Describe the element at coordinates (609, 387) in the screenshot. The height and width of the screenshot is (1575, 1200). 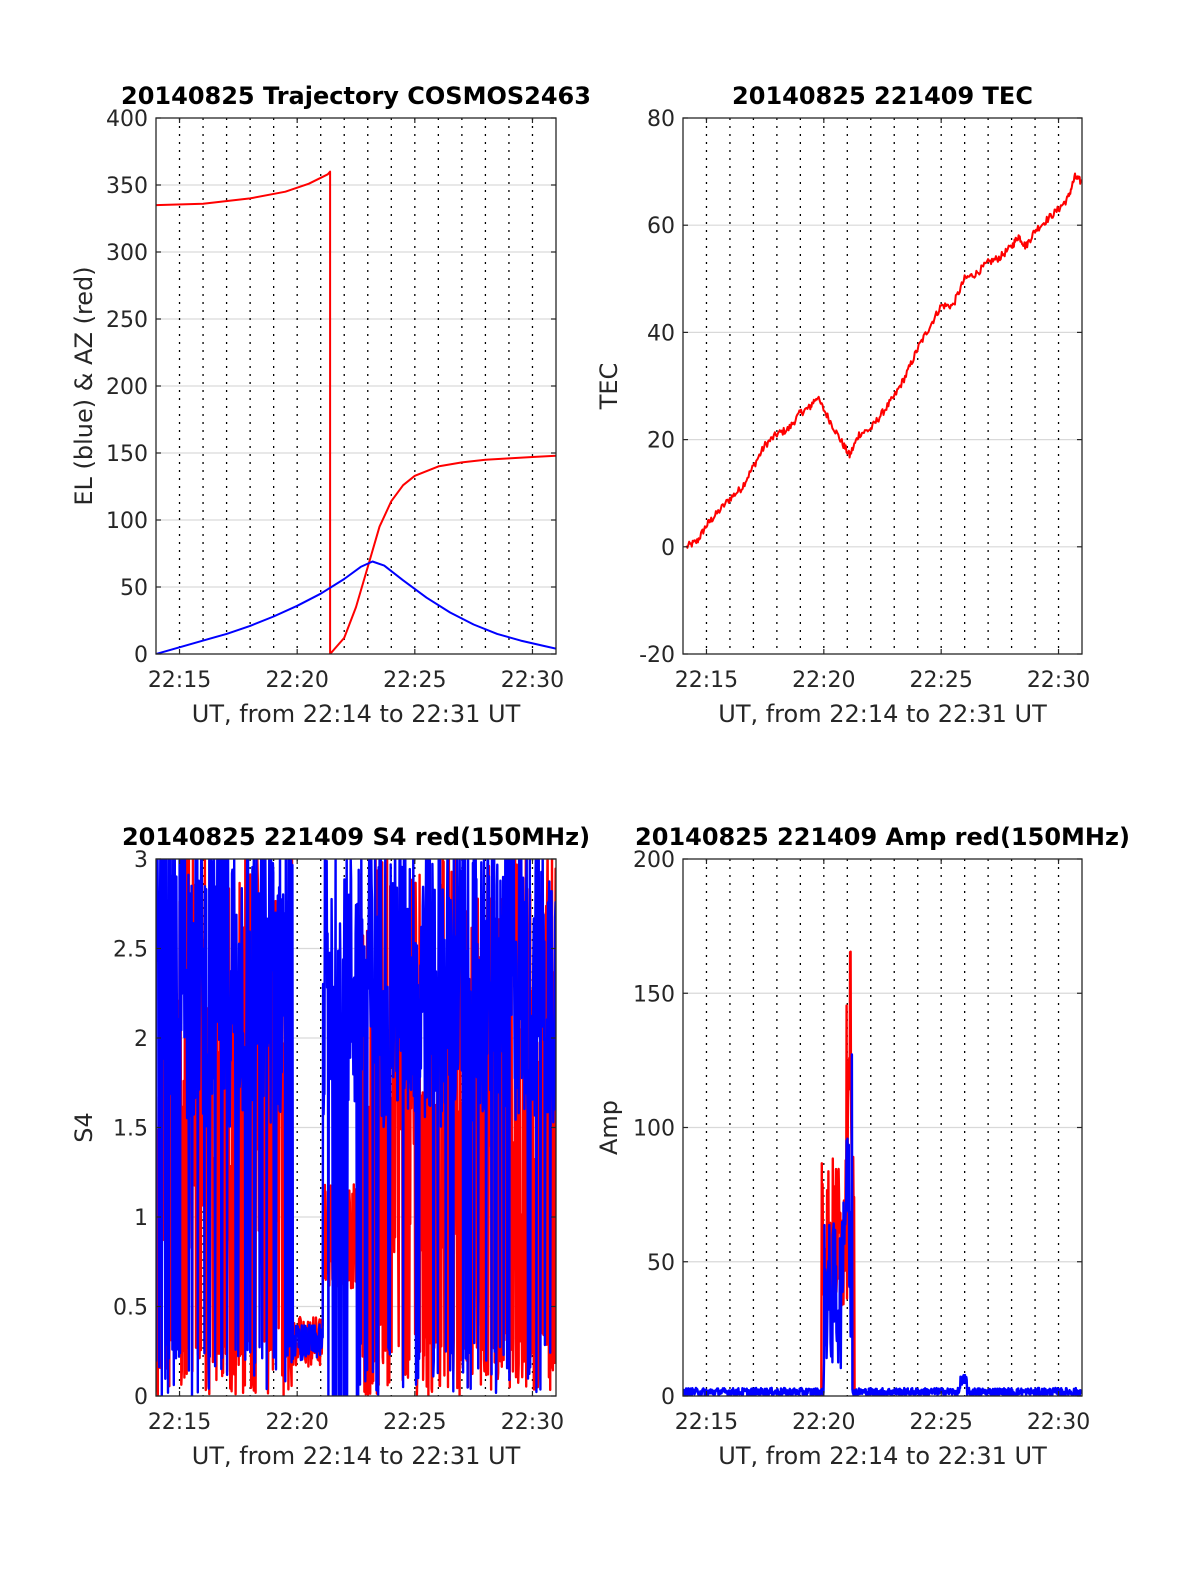
I see `y-axis-label: TEC` at that location.